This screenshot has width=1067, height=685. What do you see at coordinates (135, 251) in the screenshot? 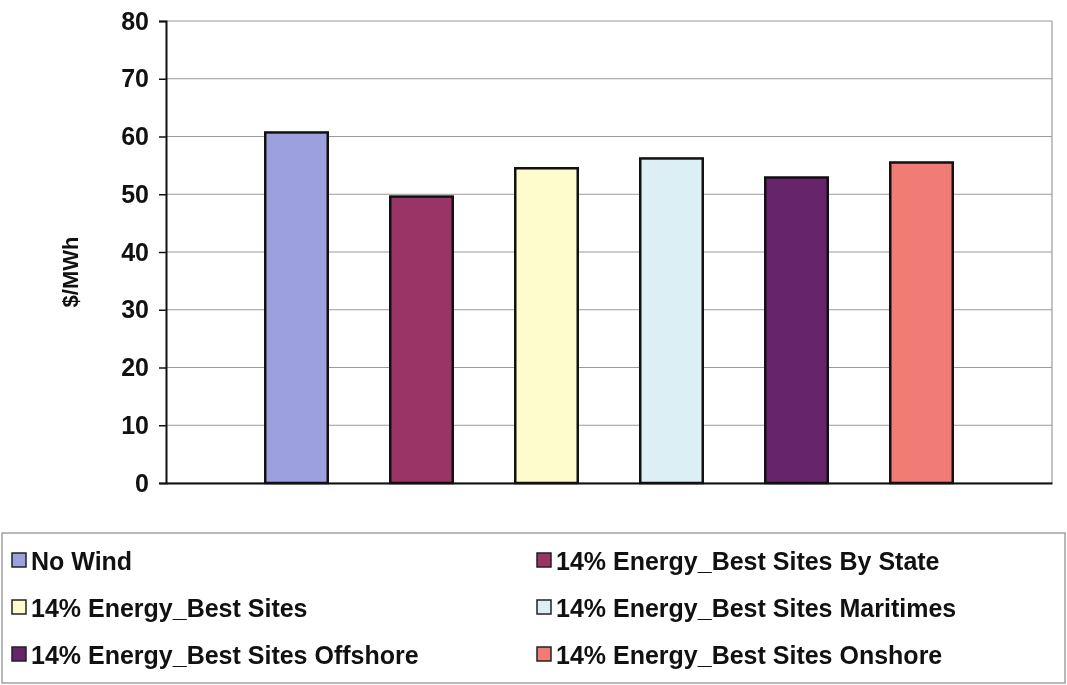
I see `y-tick-label: 40` at bounding box center [135, 251].